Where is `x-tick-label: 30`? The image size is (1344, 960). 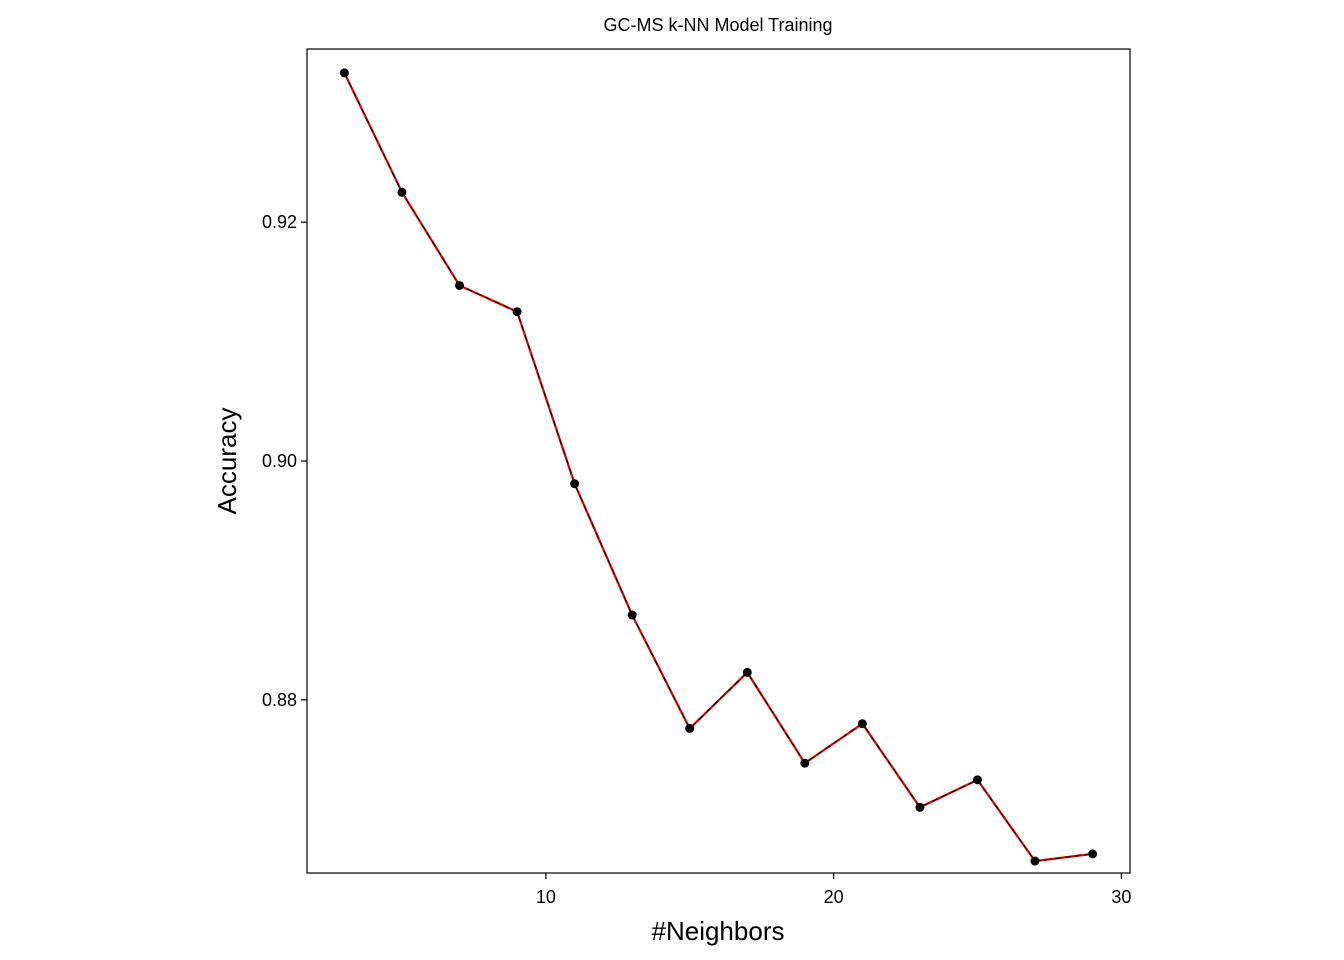 x-tick-label: 30 is located at coordinates (1121, 897).